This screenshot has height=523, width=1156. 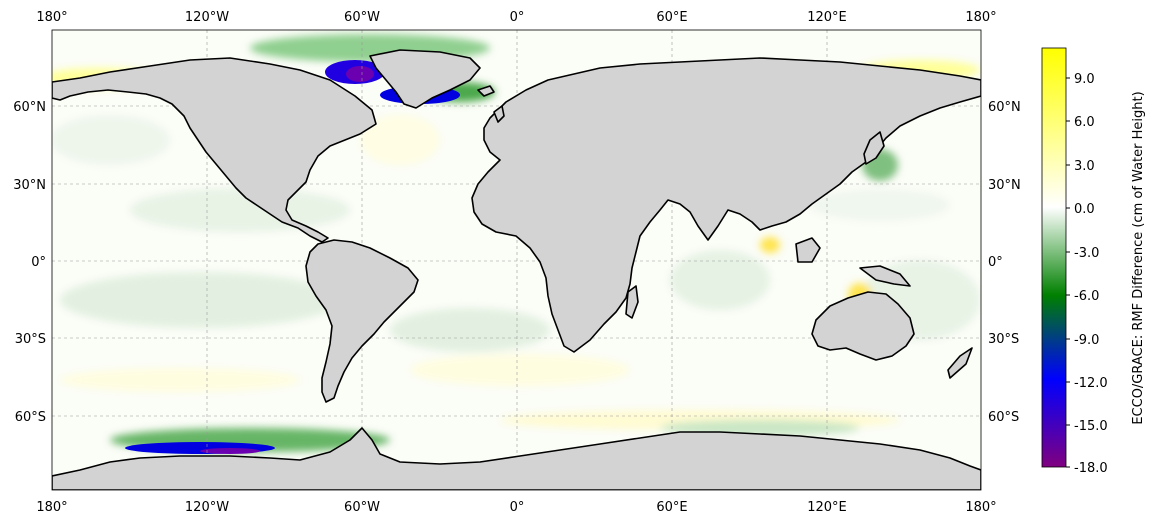 I want to click on antarctic-purple-core, so click(x=230, y=451).